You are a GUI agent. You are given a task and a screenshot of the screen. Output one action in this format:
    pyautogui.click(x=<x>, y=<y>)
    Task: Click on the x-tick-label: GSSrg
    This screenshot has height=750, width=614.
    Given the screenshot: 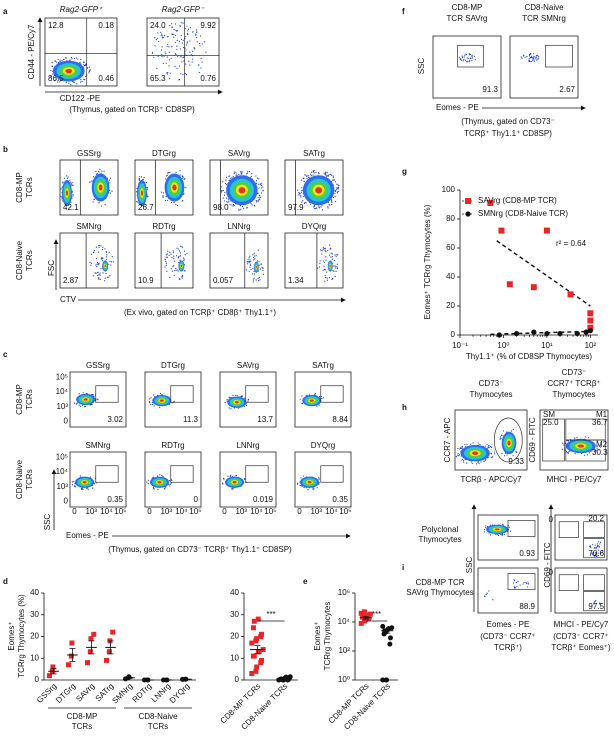 What is the action you would take?
    pyautogui.click(x=46, y=693)
    